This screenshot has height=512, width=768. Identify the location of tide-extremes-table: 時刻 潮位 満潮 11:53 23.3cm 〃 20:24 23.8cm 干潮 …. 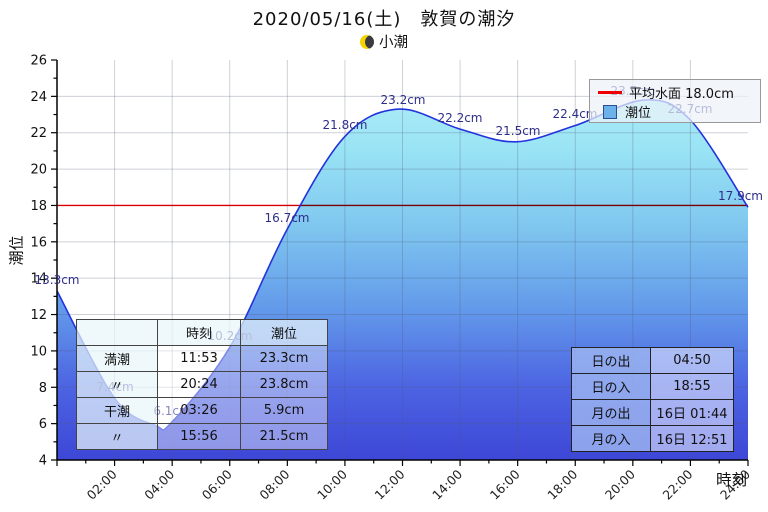
(202, 384).